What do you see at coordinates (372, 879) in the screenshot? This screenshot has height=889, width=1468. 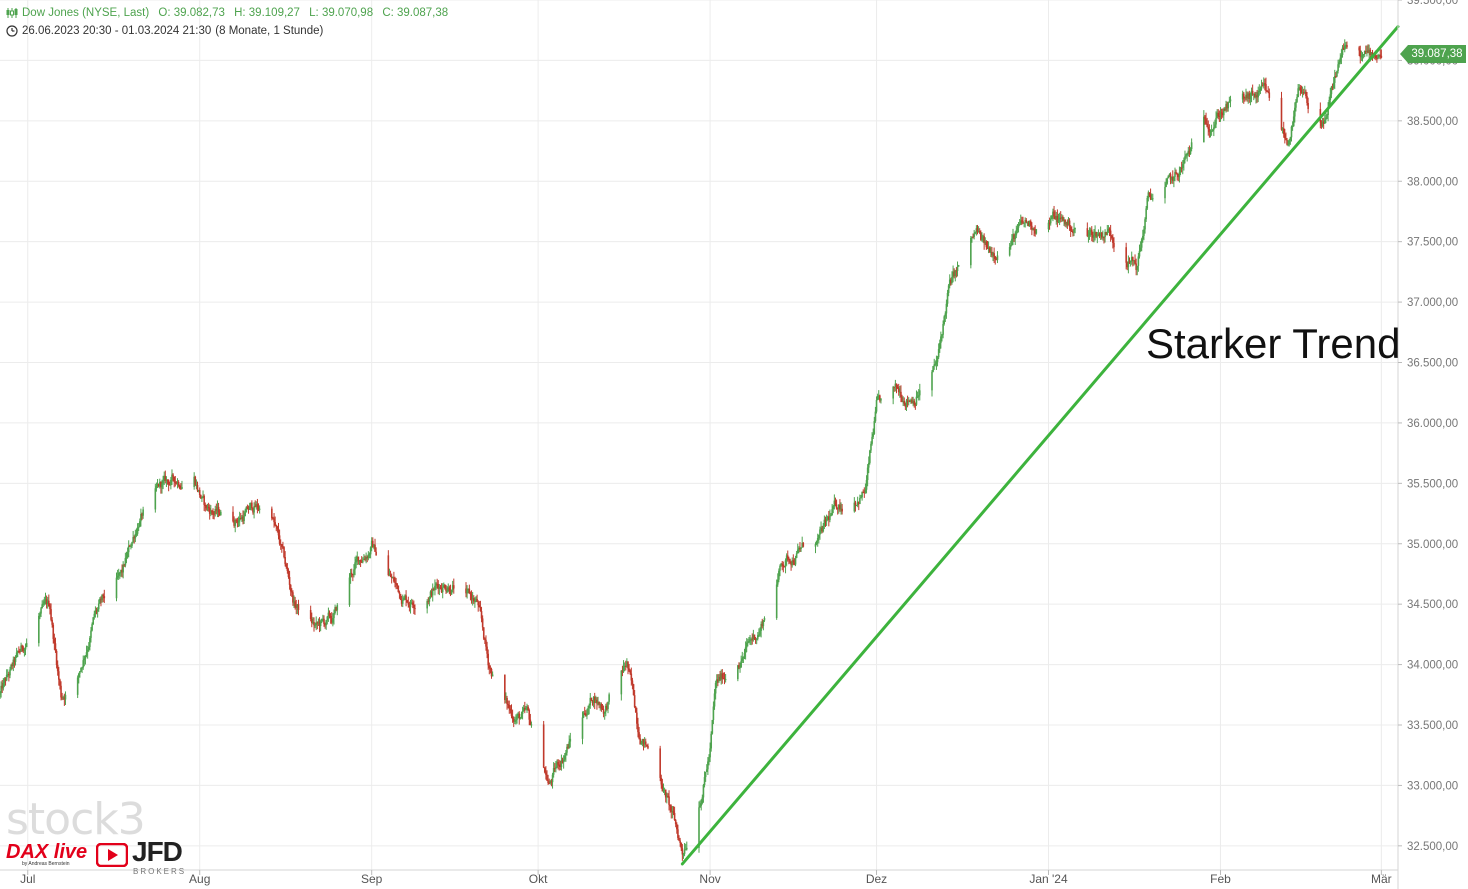 I see `x-tick-label: Sep` at bounding box center [372, 879].